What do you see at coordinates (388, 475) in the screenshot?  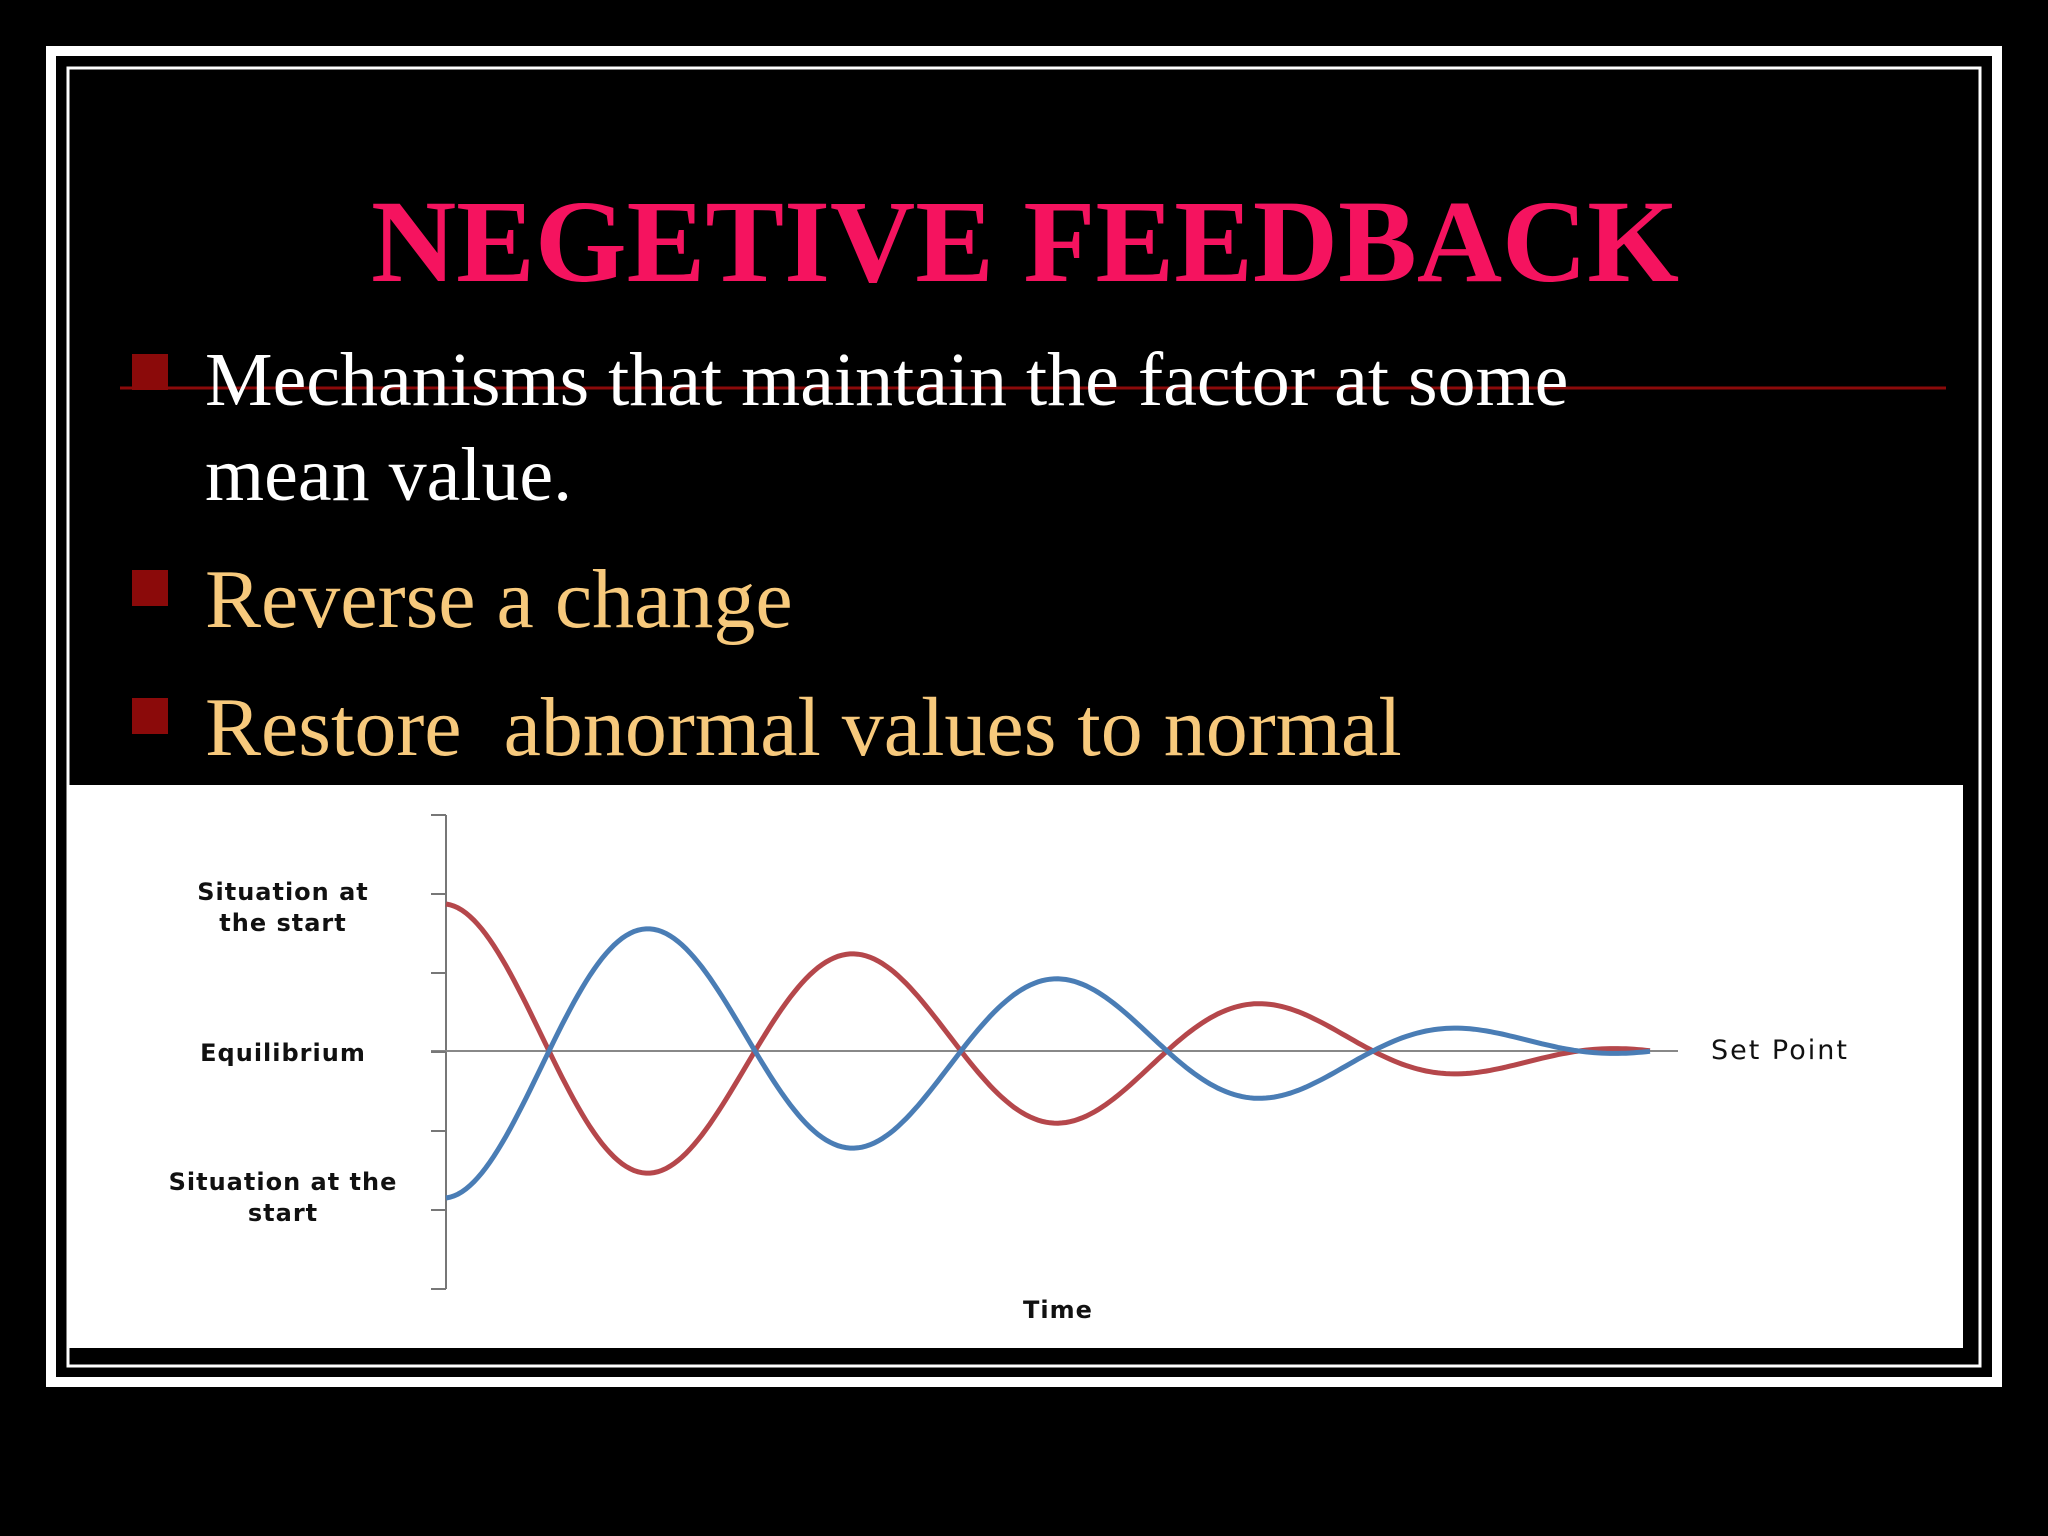 I see `bullet-text: mean value.` at bounding box center [388, 475].